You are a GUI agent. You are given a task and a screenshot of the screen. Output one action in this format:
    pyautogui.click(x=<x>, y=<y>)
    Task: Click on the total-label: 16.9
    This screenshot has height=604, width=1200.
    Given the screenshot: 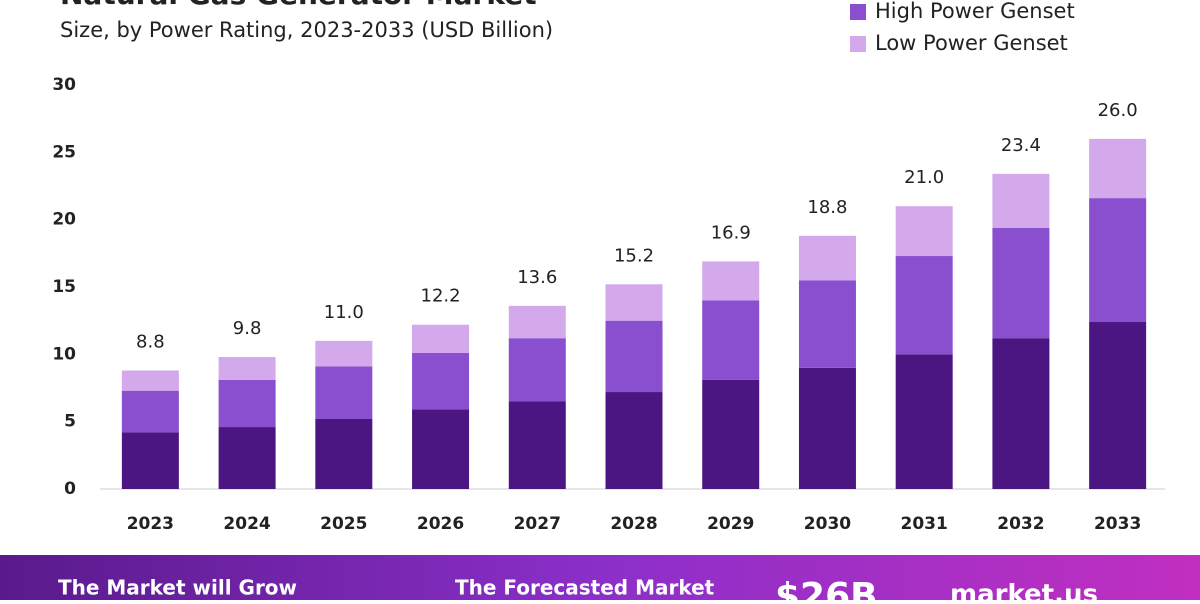 What is the action you would take?
    pyautogui.click(x=731, y=232)
    